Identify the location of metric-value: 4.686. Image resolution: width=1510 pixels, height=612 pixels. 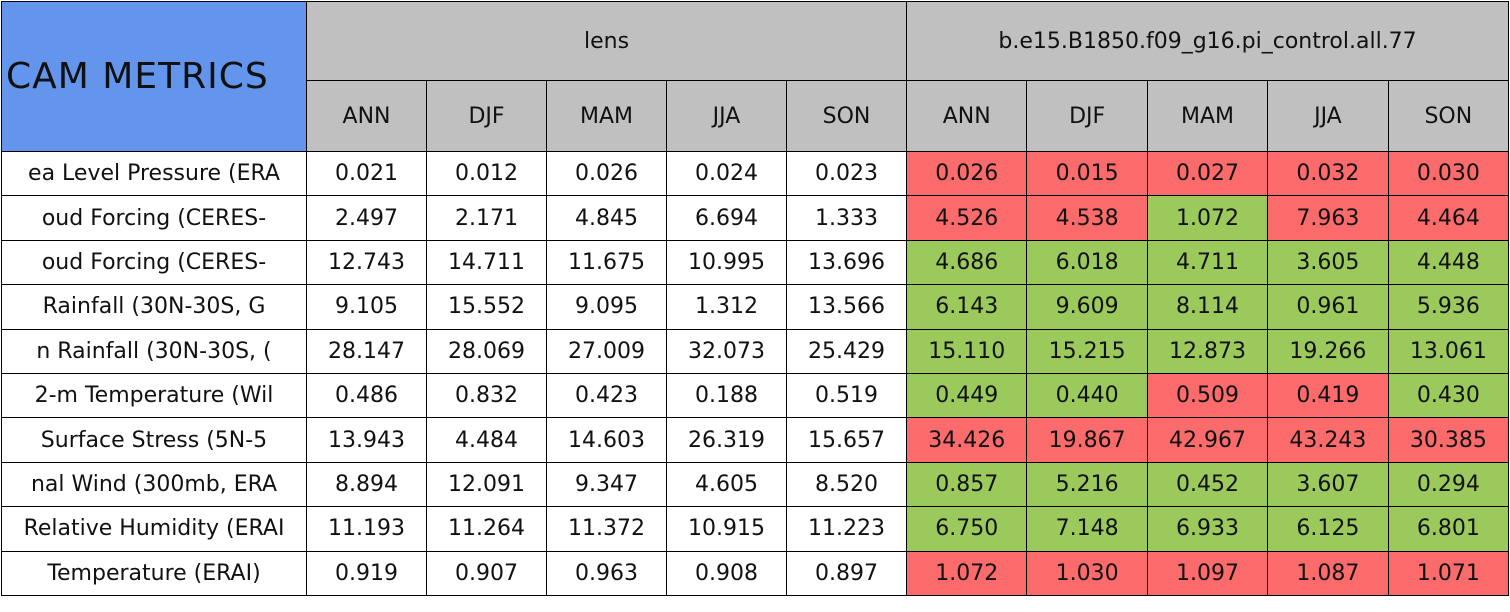
(967, 262).